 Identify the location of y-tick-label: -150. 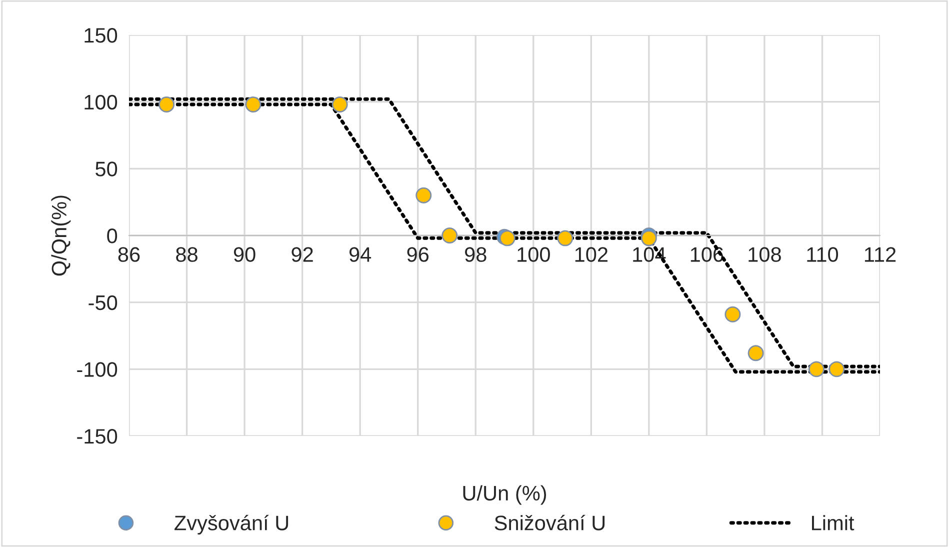
(97, 436).